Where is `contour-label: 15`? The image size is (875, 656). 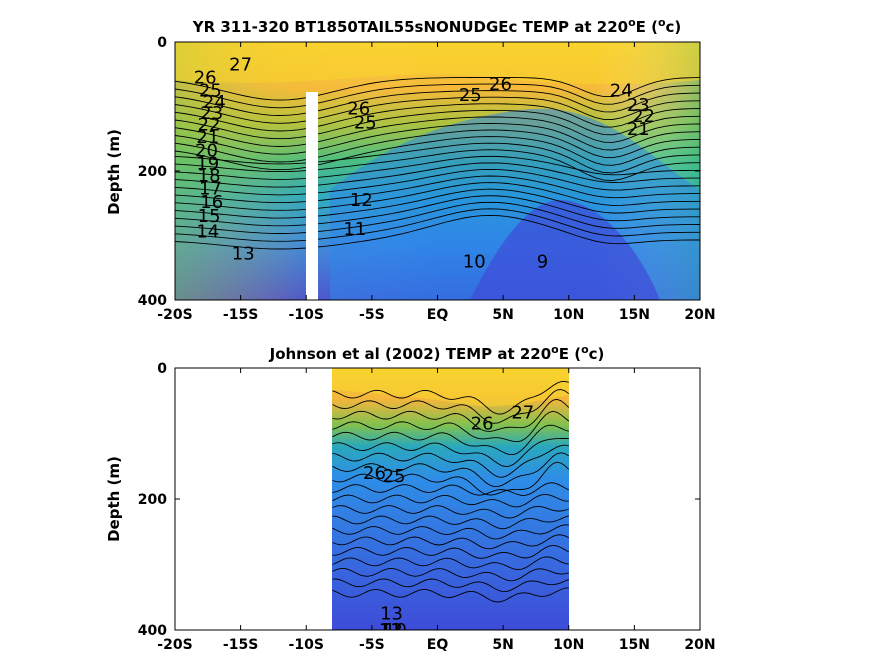
contour-label: 15 is located at coordinates (209, 216).